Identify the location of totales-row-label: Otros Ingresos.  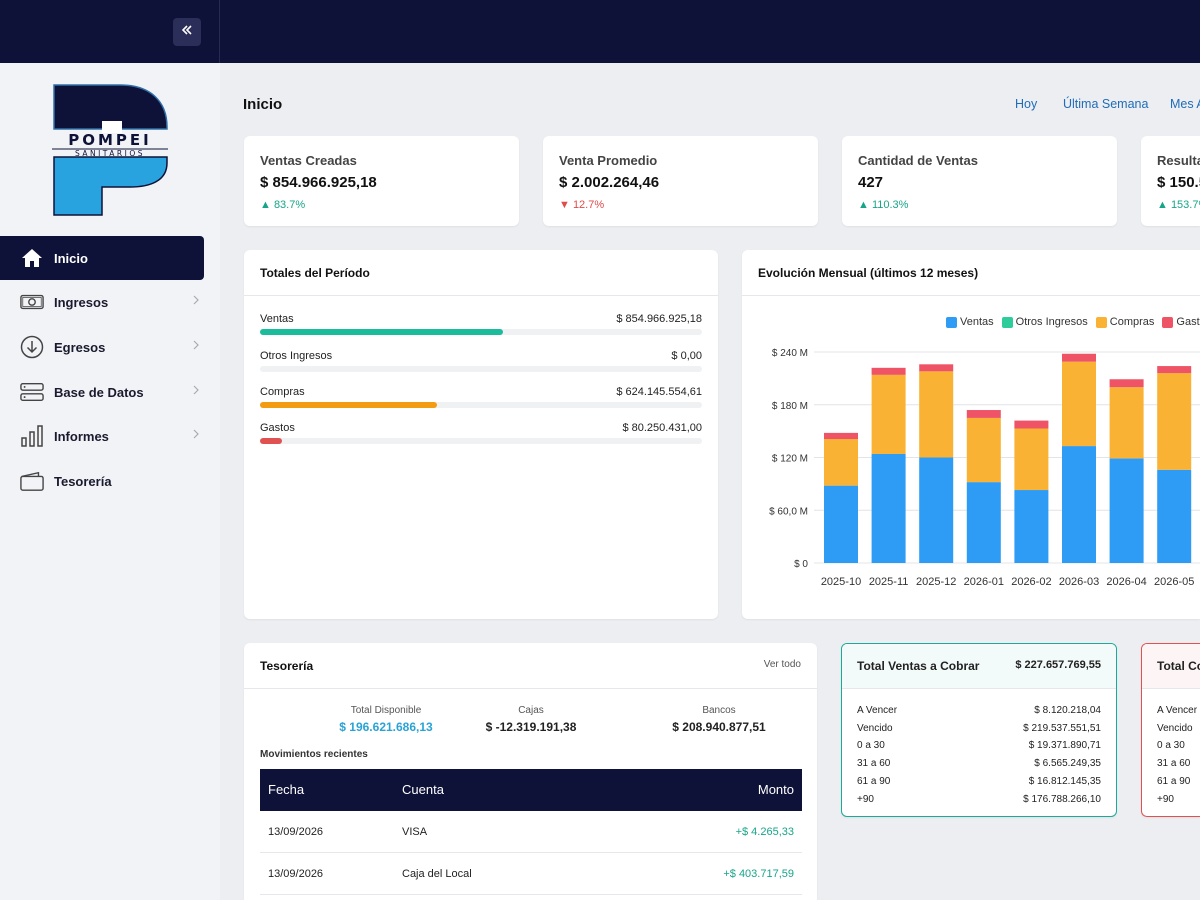
(296, 356).